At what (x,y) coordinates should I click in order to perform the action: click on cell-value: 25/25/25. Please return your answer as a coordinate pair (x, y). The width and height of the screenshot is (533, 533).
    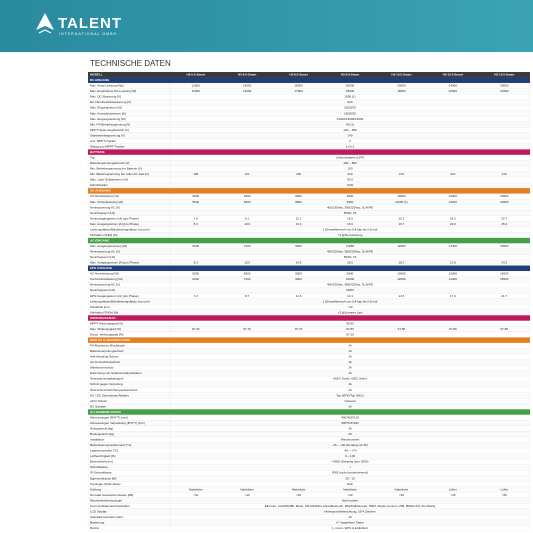
    Looking at the image, I should click on (350, 113).